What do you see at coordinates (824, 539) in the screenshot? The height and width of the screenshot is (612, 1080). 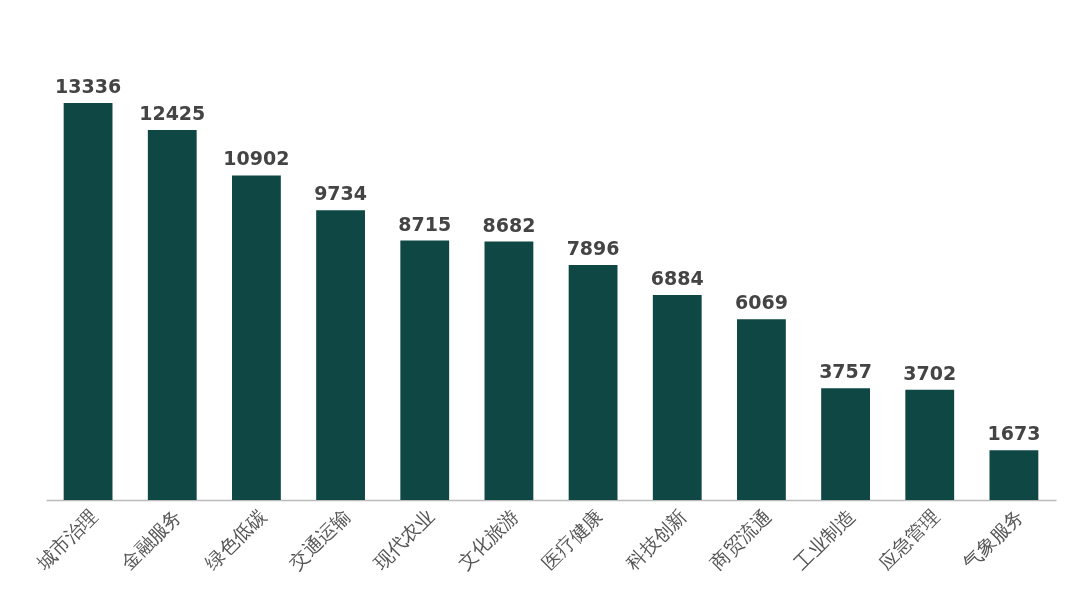 I see `x-tick-label: 工业制造` at bounding box center [824, 539].